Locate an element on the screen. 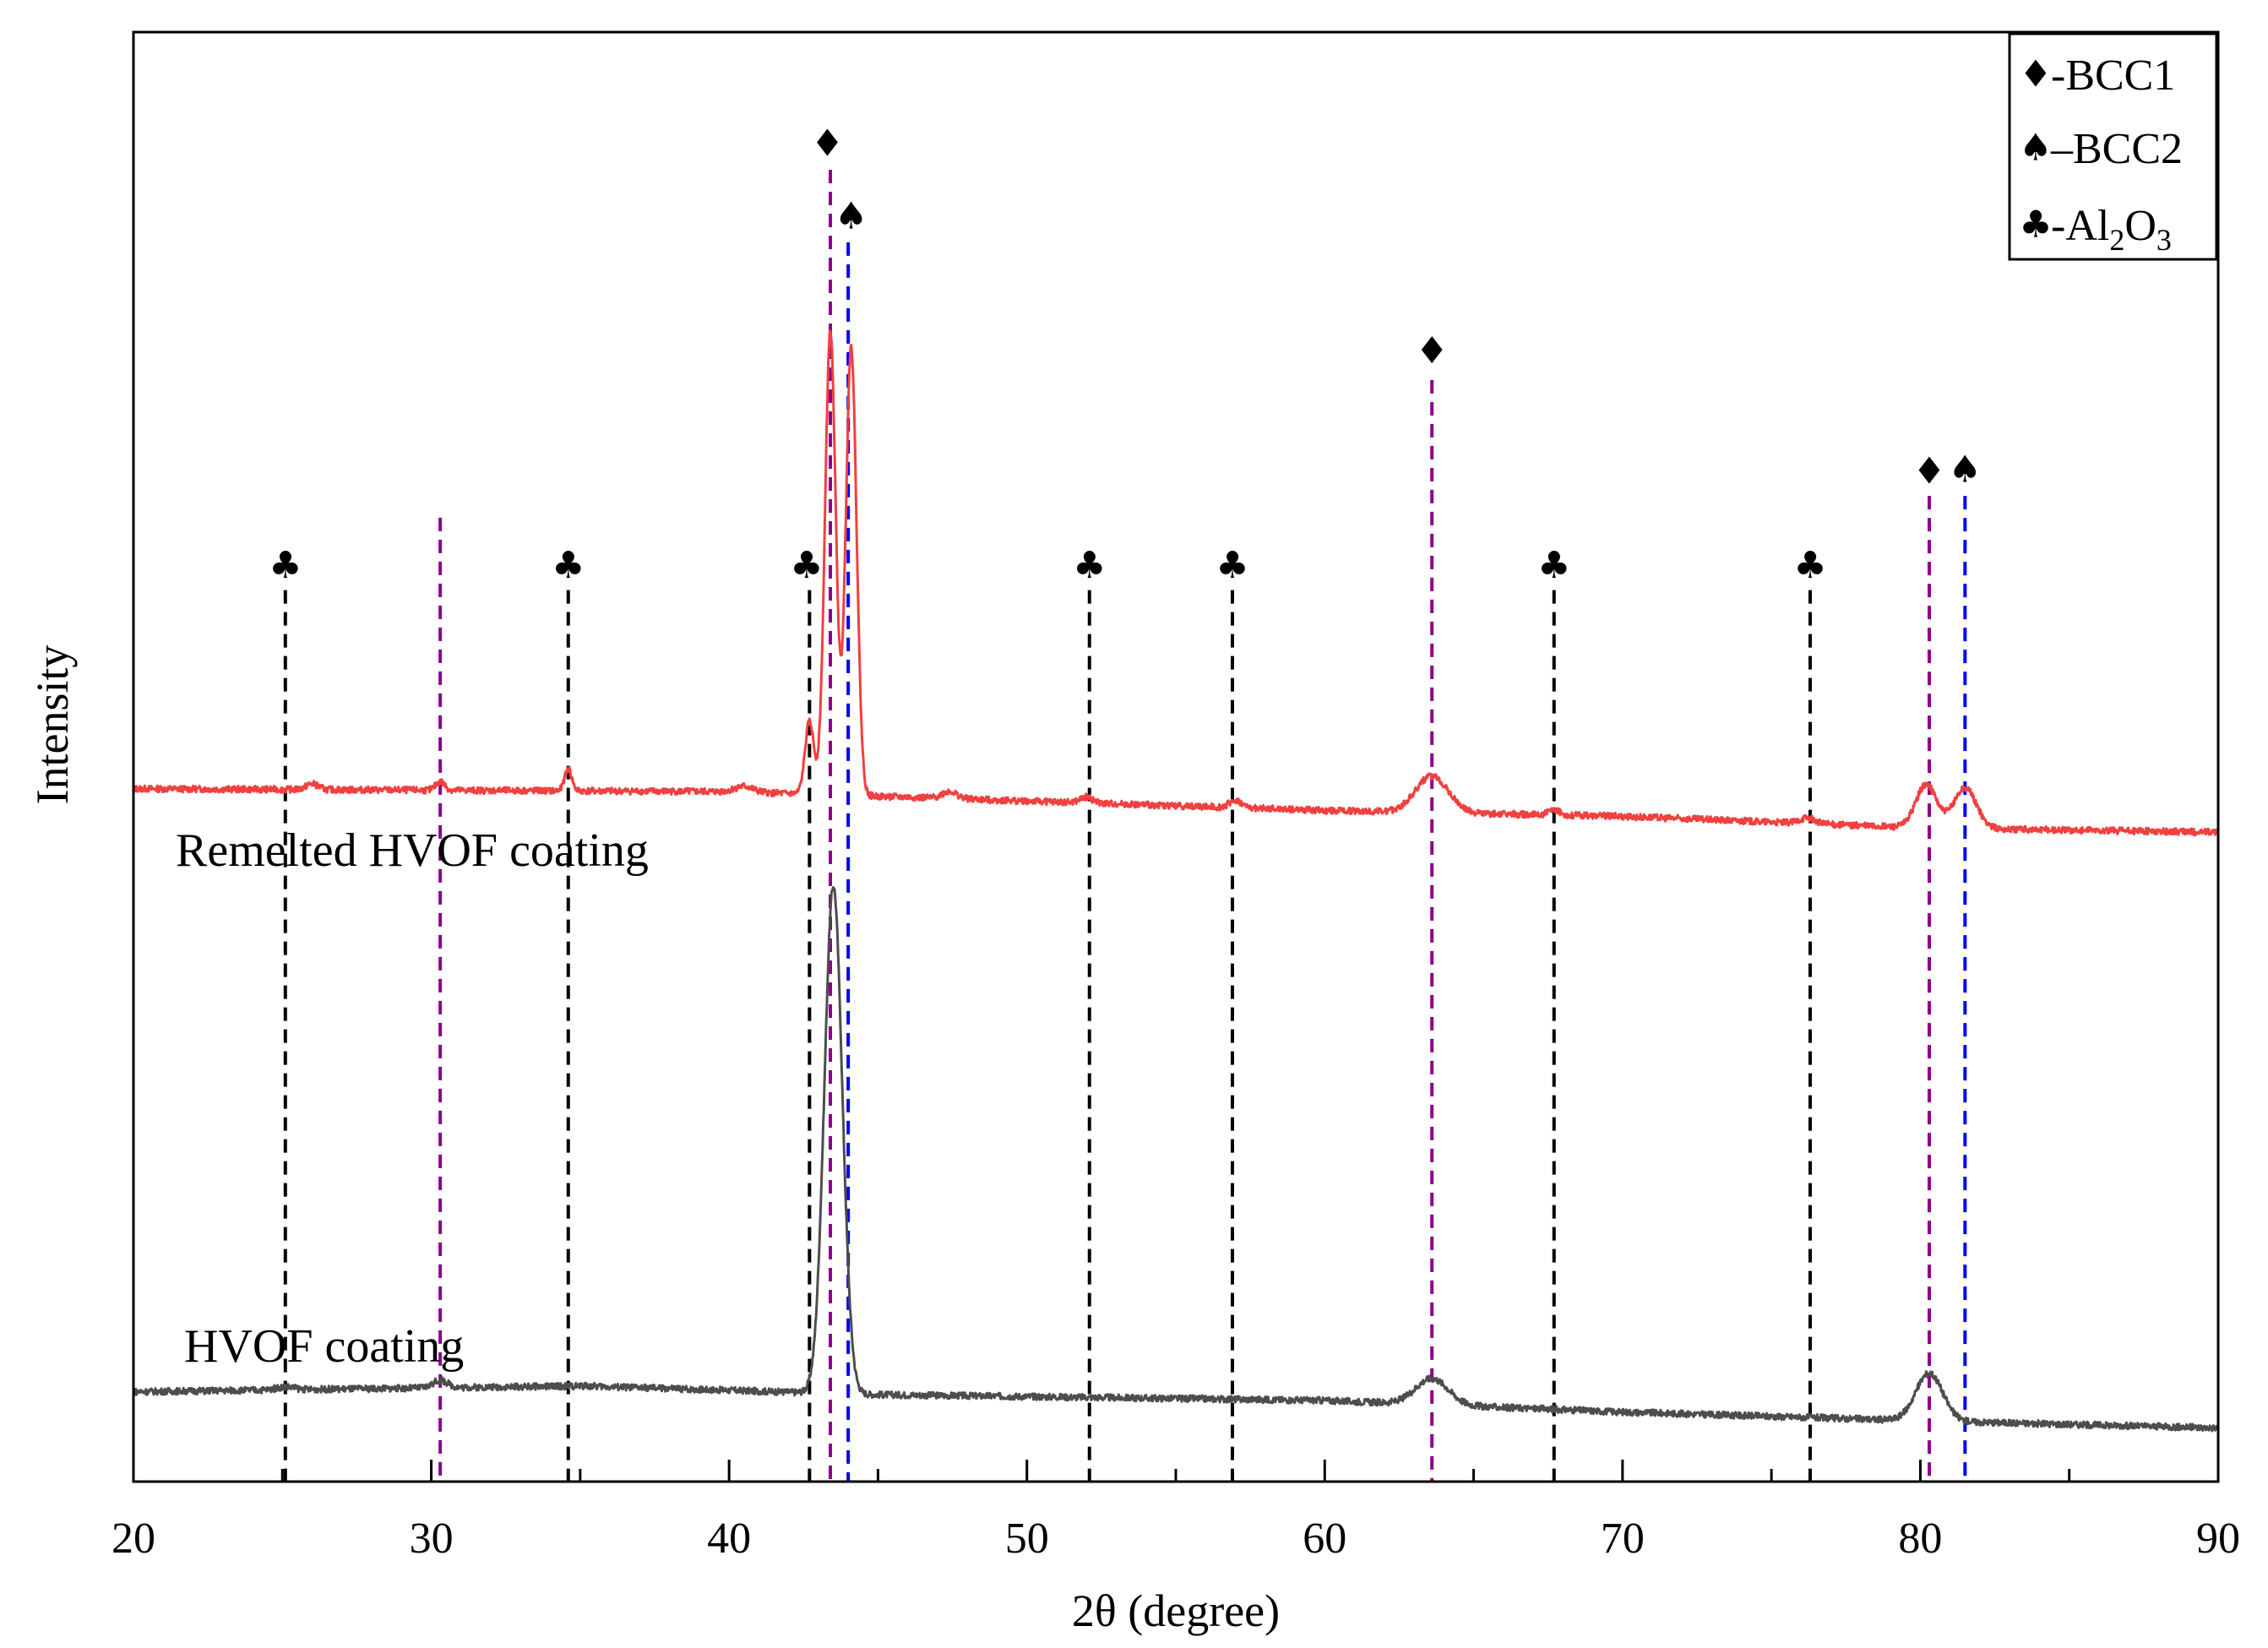  x-tick-label: 80 is located at coordinates (1920, 1539).